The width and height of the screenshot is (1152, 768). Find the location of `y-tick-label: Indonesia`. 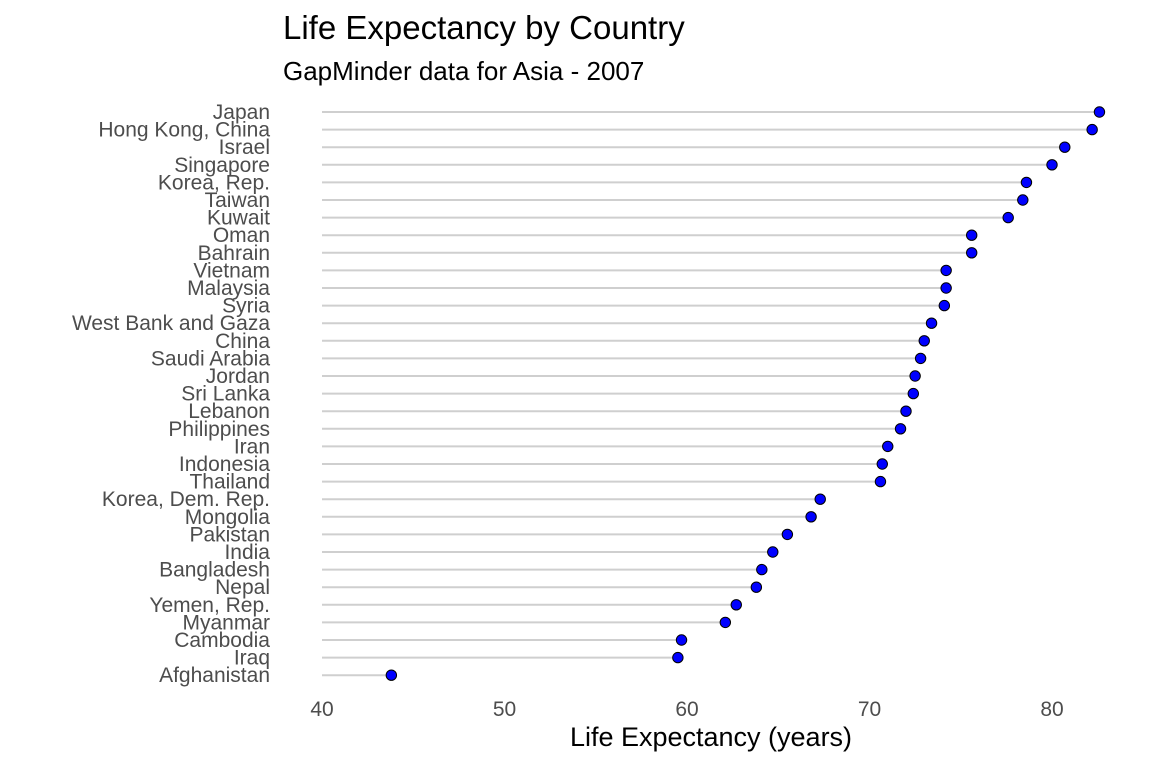

y-tick-label: Indonesia is located at coordinates (224, 464).